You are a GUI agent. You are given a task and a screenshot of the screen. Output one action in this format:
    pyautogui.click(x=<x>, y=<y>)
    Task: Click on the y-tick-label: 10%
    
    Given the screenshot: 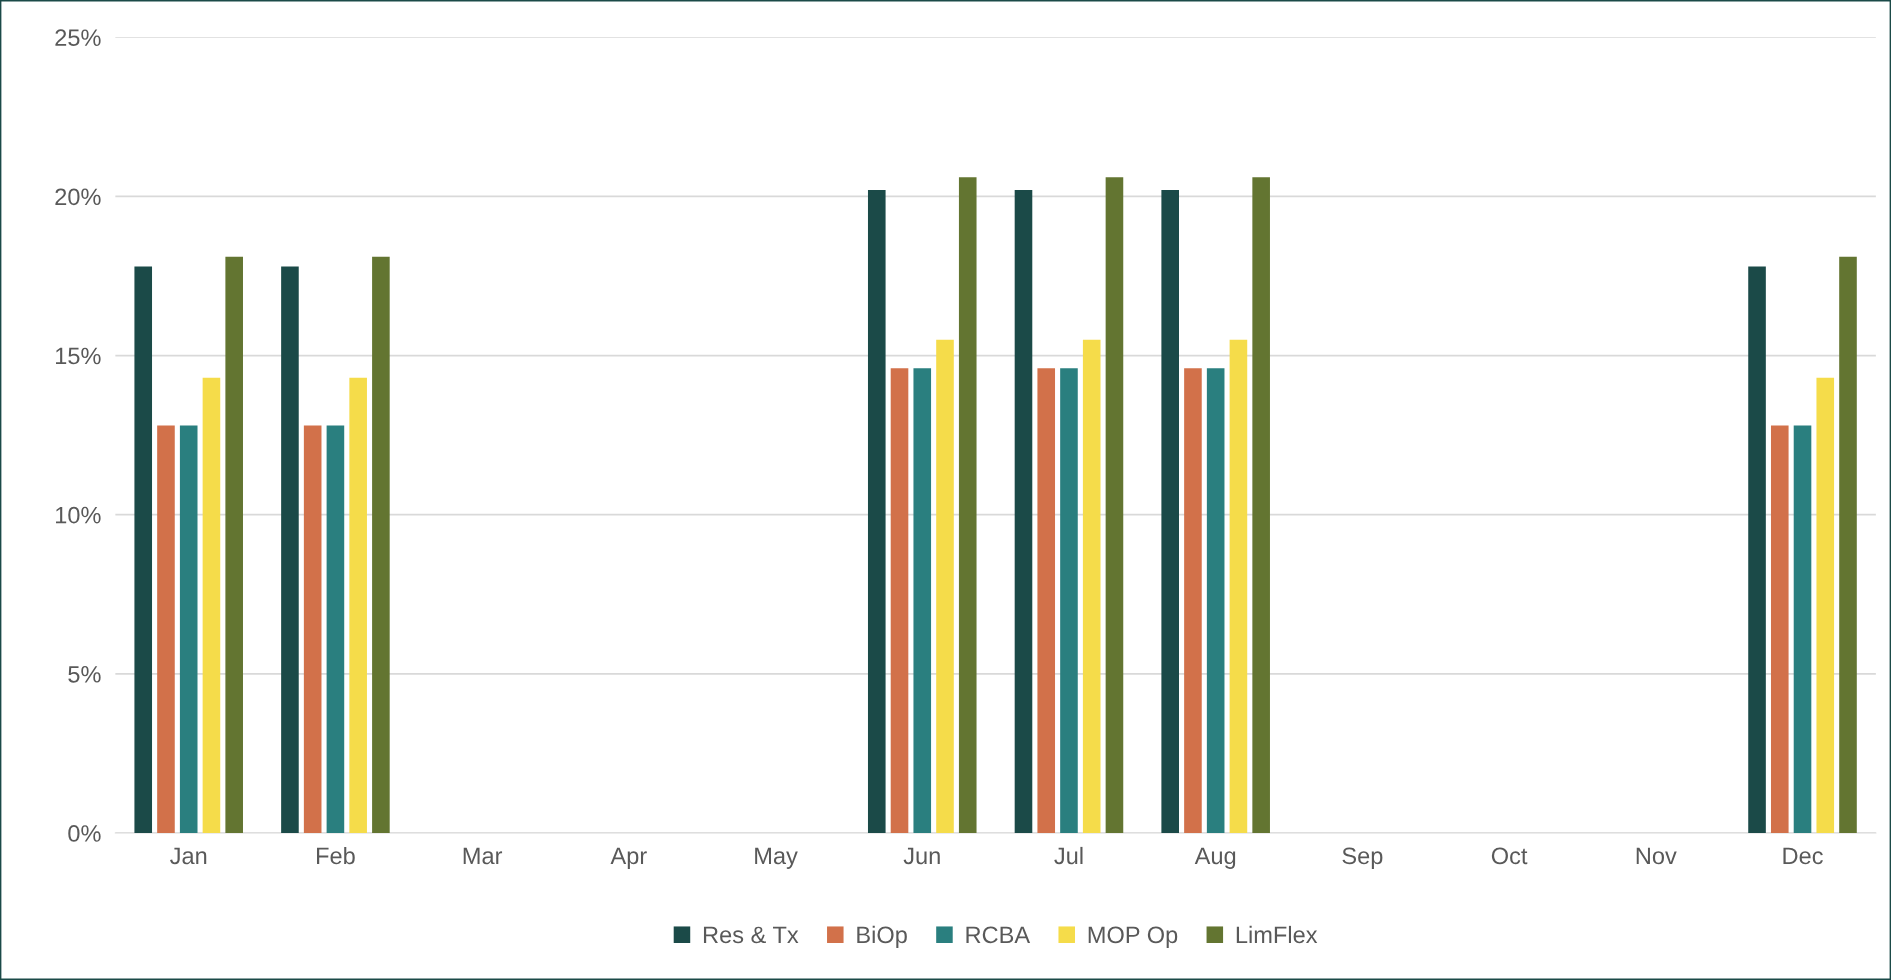 What is the action you would take?
    pyautogui.click(x=78, y=515)
    